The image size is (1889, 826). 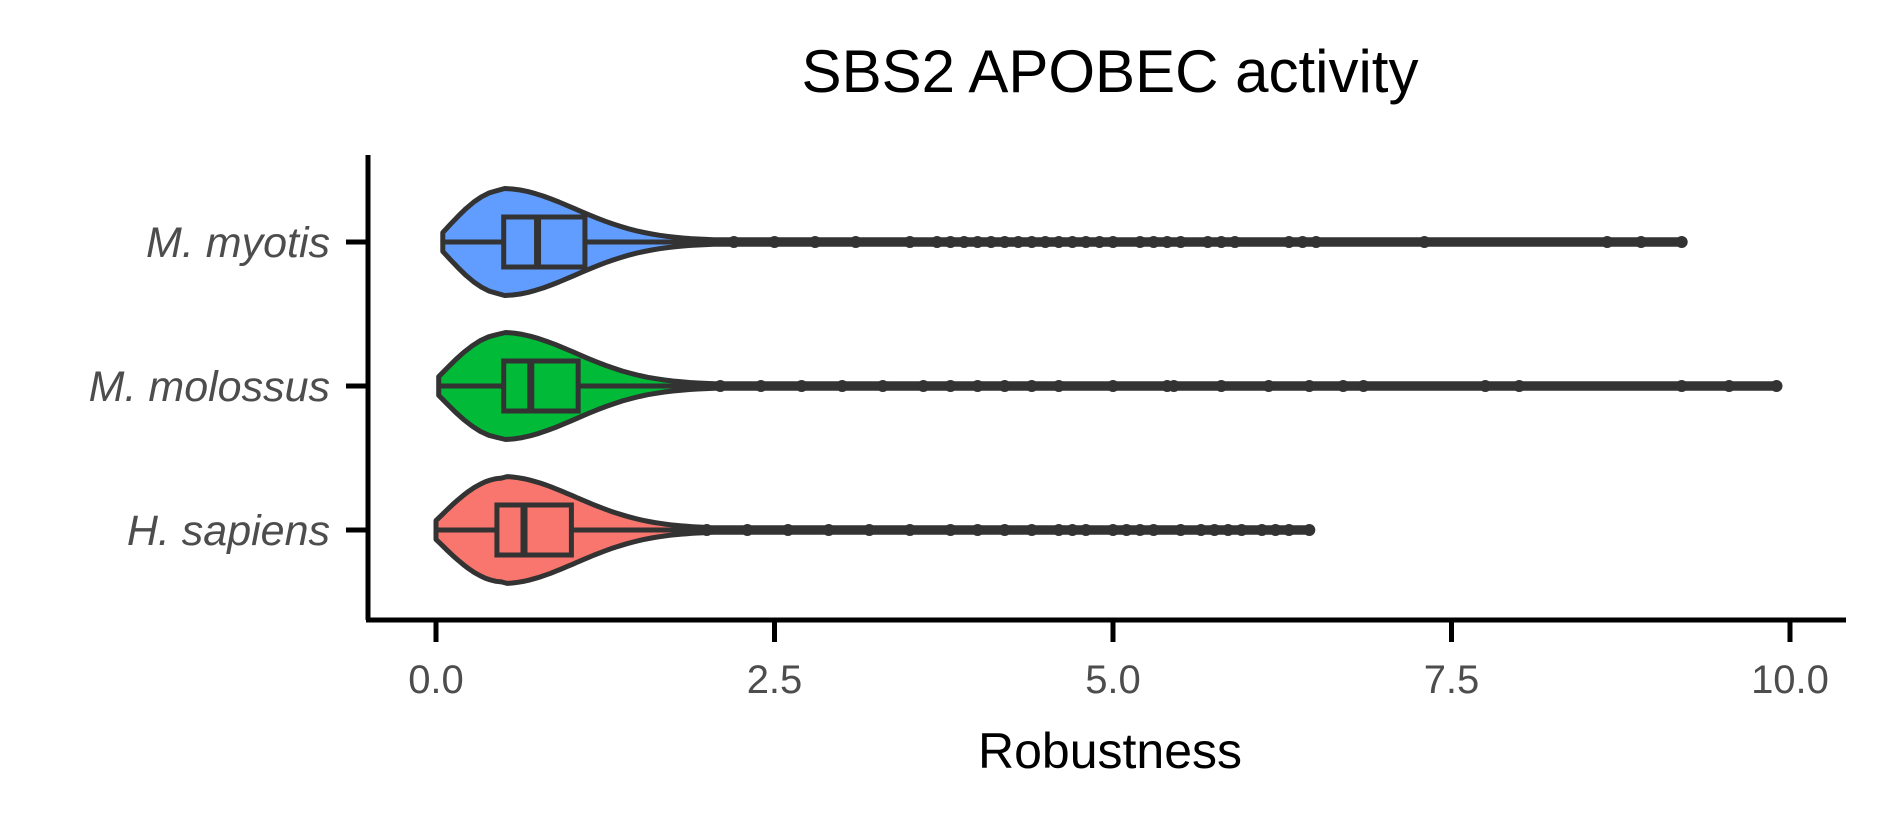 What do you see at coordinates (1113, 680) in the screenshot?
I see `x-tick-label: 5.0` at bounding box center [1113, 680].